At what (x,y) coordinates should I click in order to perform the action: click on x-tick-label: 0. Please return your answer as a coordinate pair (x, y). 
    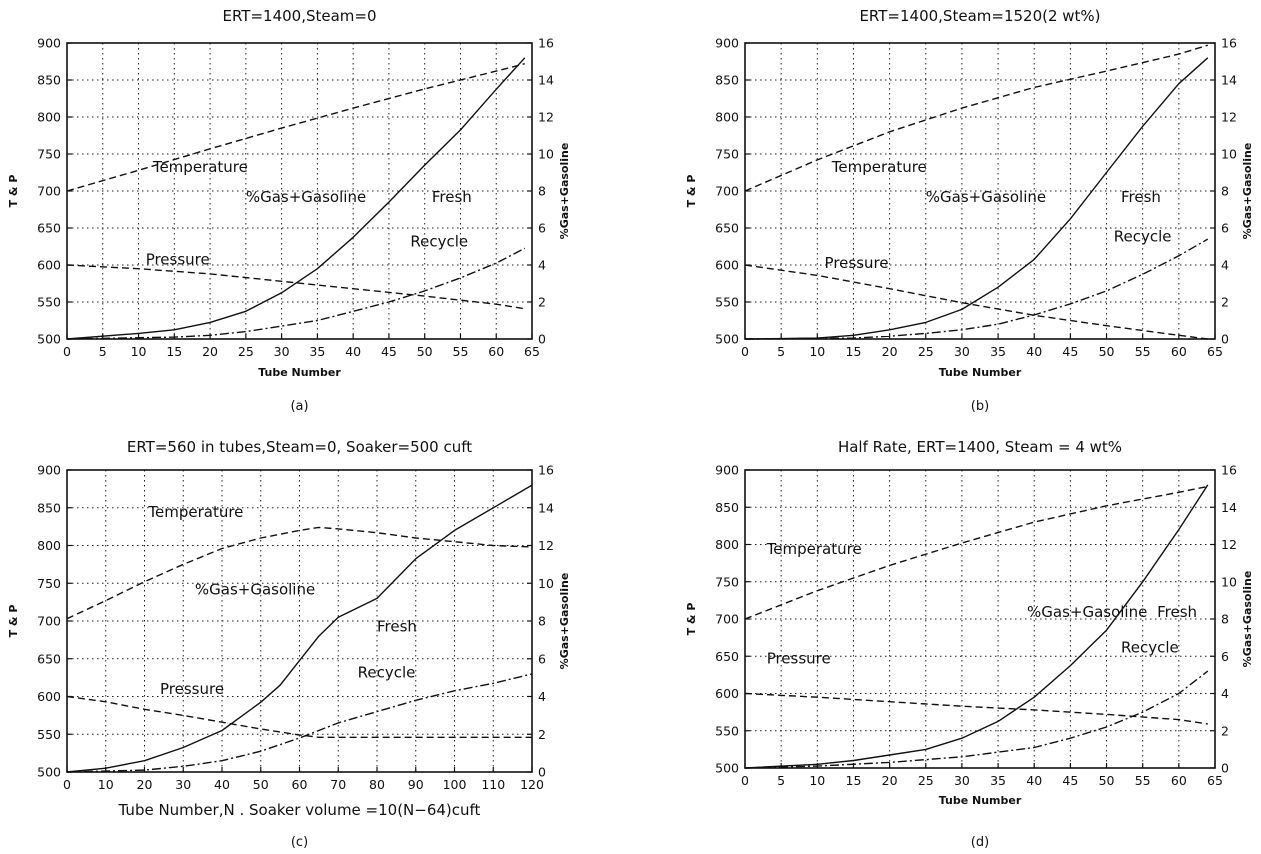
    Looking at the image, I should click on (67, 784).